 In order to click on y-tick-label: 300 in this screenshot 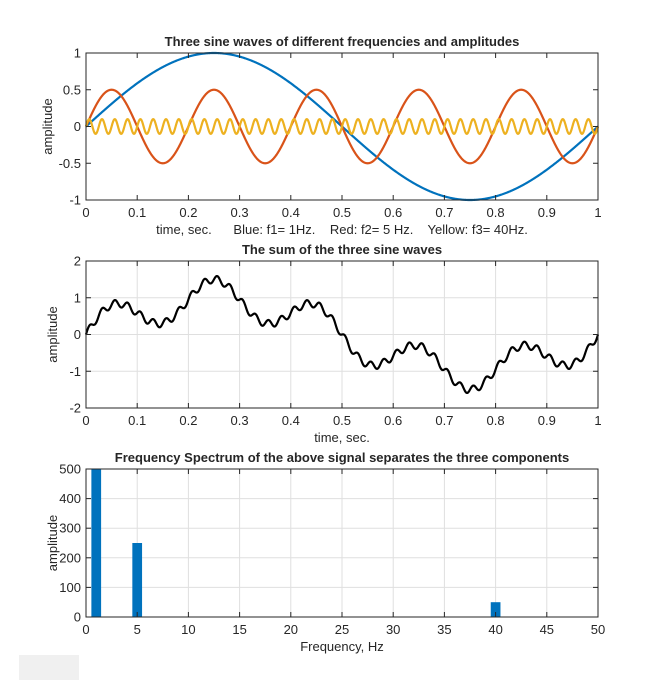, I will do `click(70, 528)`.